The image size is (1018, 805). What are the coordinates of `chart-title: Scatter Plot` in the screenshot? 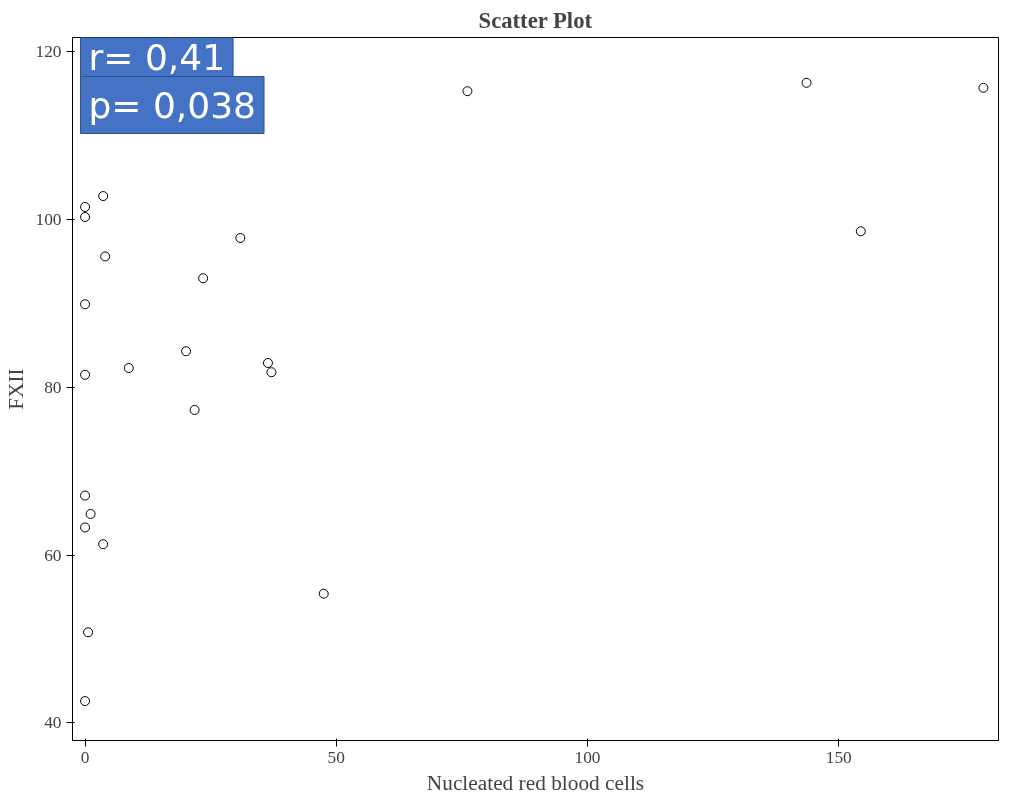 It's located at (535, 20).